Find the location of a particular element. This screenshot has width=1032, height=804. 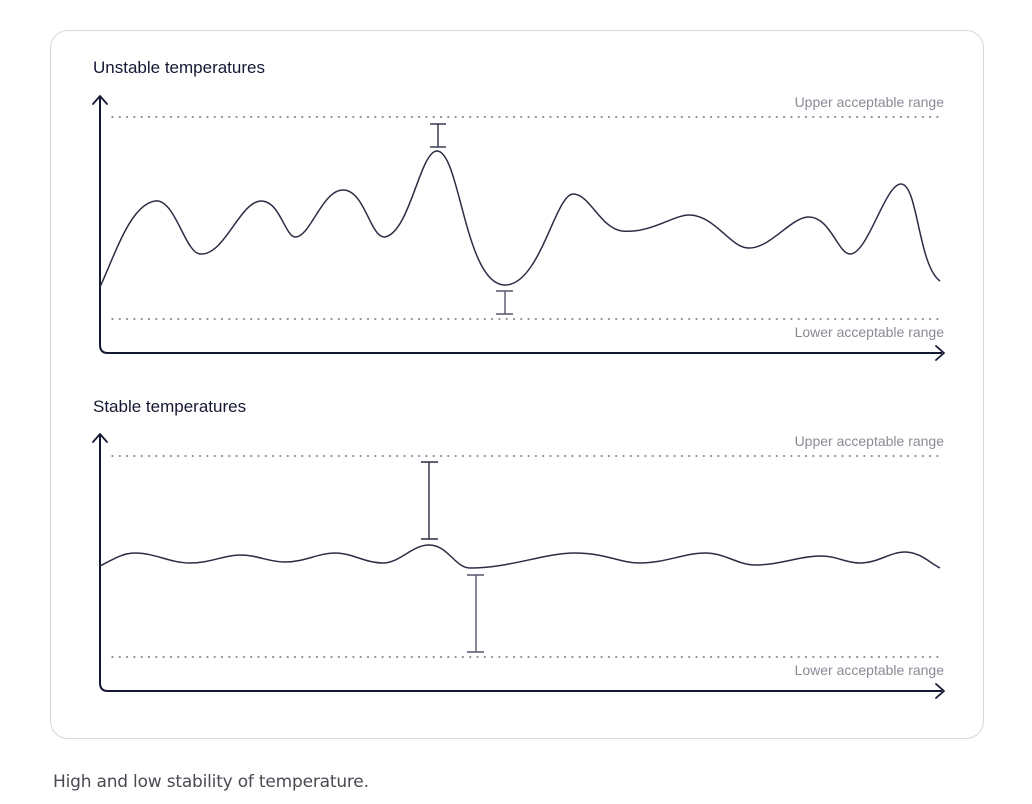

stable-upper-gap-bracket is located at coordinates (429, 500).